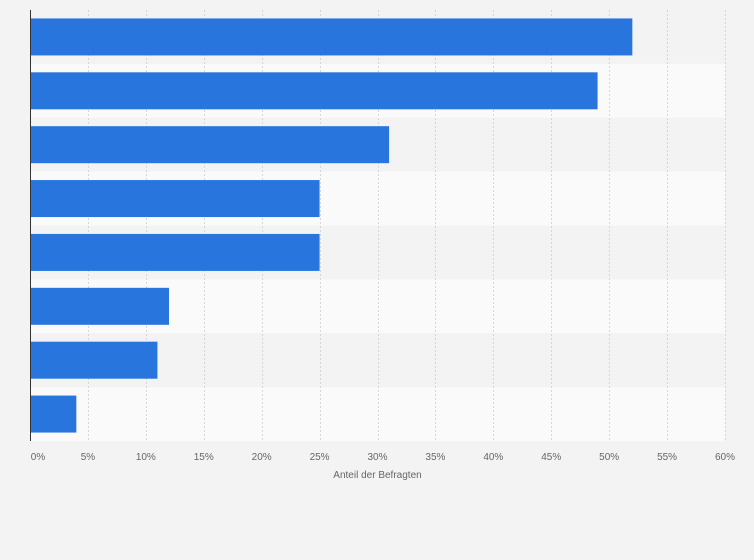  I want to click on x-axis-title: Anteil der Befragten, so click(377, 475).